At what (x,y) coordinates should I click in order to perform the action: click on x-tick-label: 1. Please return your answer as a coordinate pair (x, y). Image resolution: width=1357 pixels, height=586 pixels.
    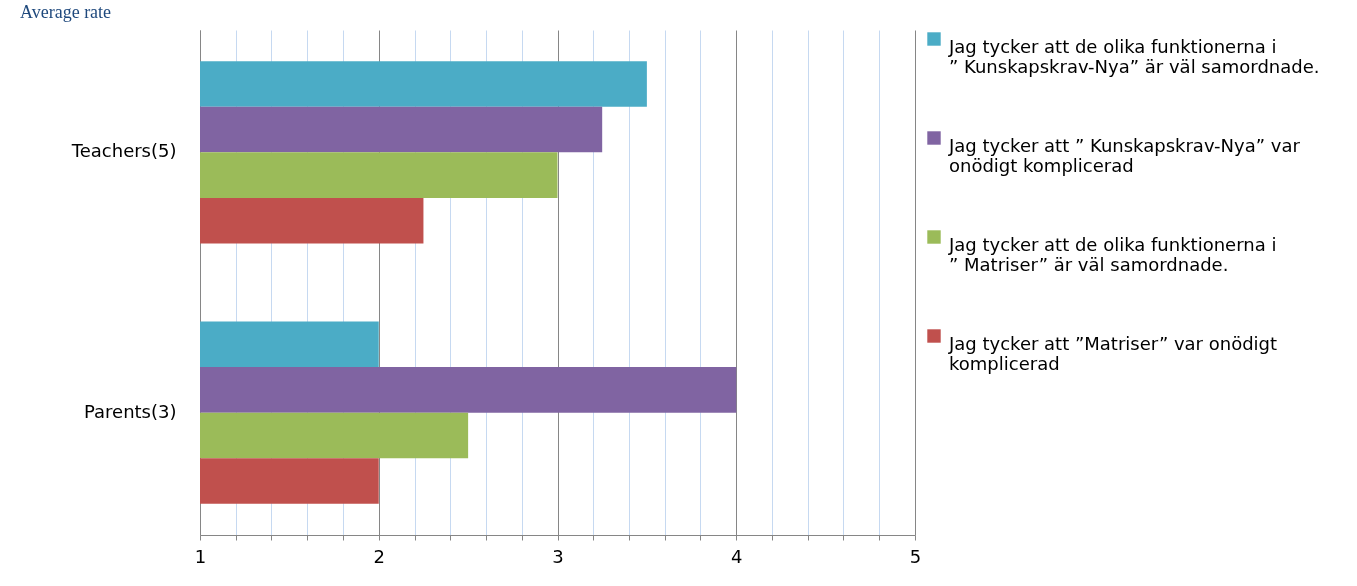
    Looking at the image, I should click on (200, 556).